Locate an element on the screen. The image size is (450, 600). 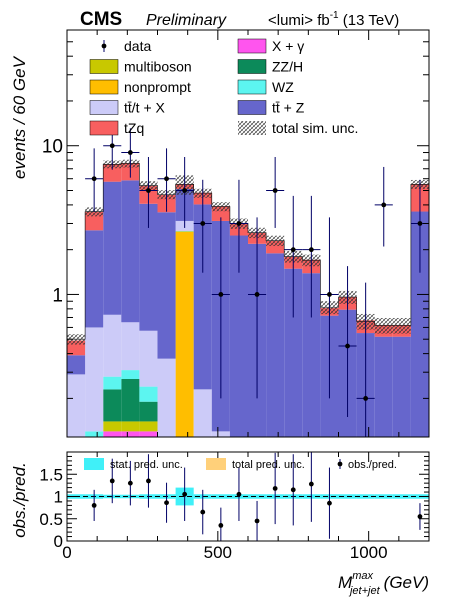
legend-label: tt̄ + Z is located at coordinates (288, 108).